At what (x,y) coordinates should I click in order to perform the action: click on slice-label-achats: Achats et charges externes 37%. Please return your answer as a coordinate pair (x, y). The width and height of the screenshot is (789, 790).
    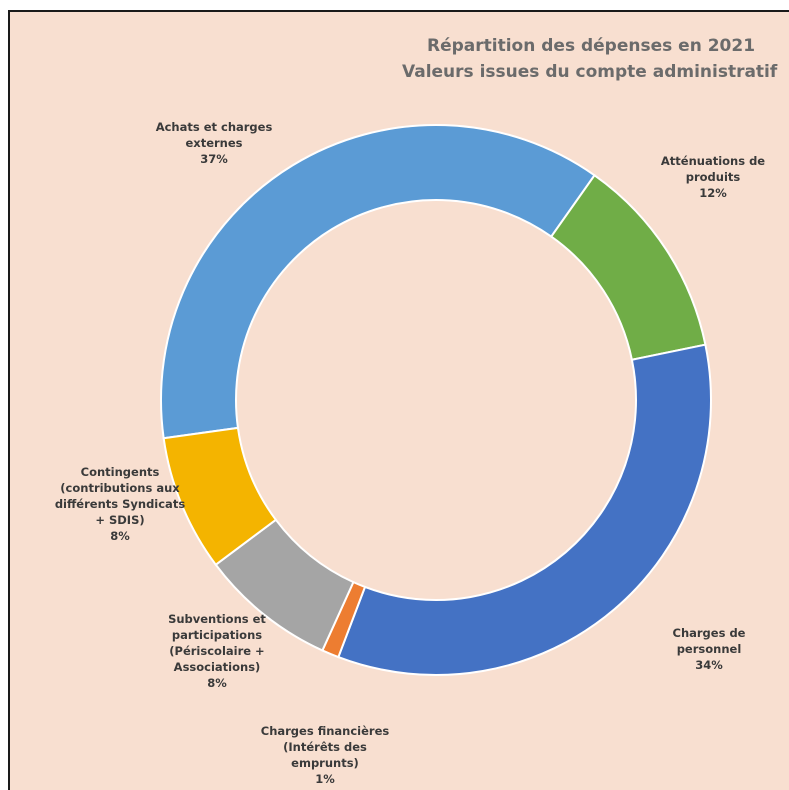
    Looking at the image, I should click on (214, 143).